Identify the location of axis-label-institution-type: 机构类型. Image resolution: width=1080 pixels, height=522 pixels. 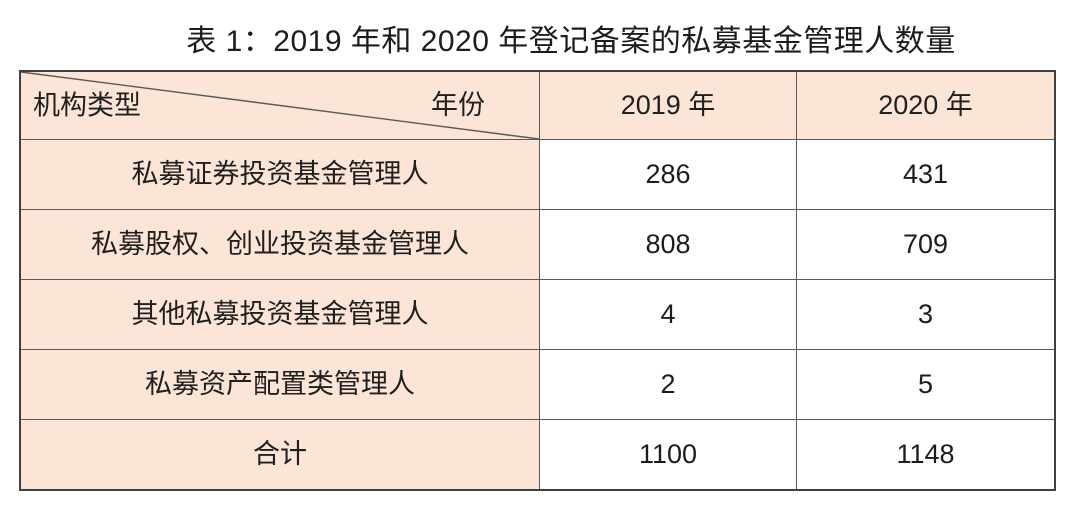
(87, 105).